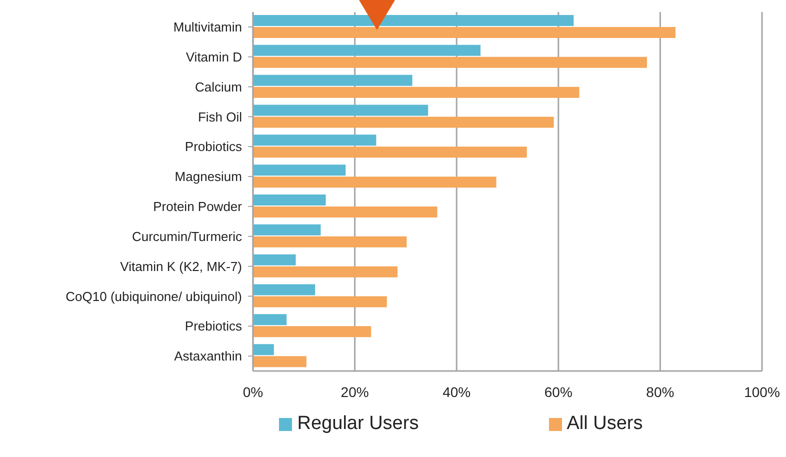 This screenshot has width=786, height=457. What do you see at coordinates (218, 86) in the screenshot?
I see `y-tick-label: Calcium` at bounding box center [218, 86].